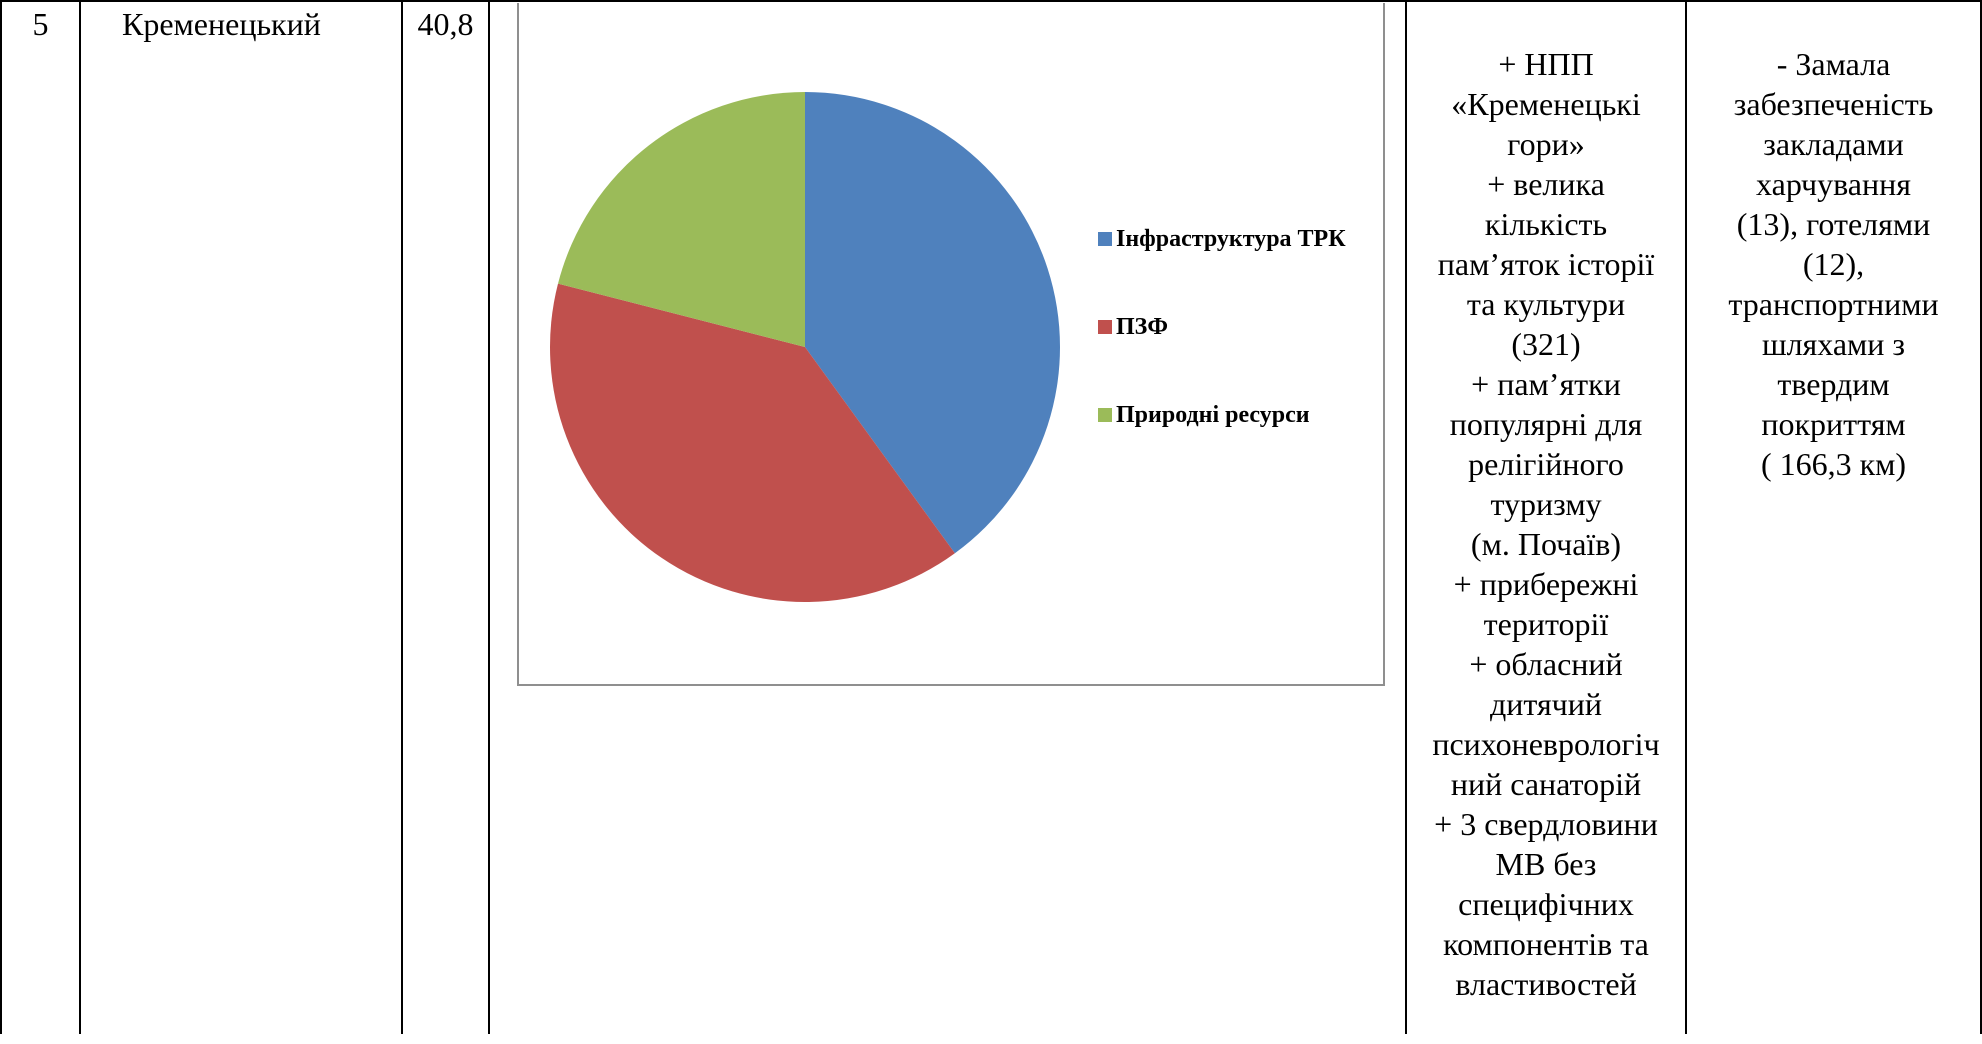 This screenshot has width=1982, height=1044. Describe the element at coordinates (1546, 264) in the screenshot. I see `strengths-lines-line: пам’яток історії` at that location.